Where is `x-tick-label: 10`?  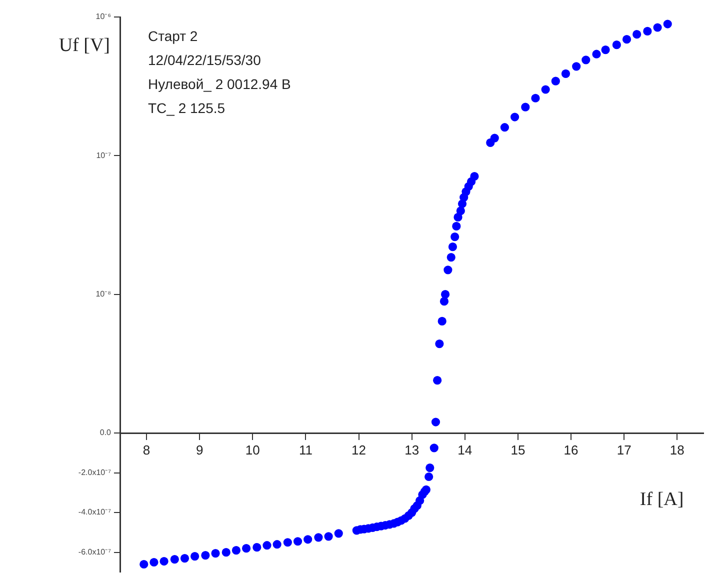 x-tick-label: 10 is located at coordinates (252, 450).